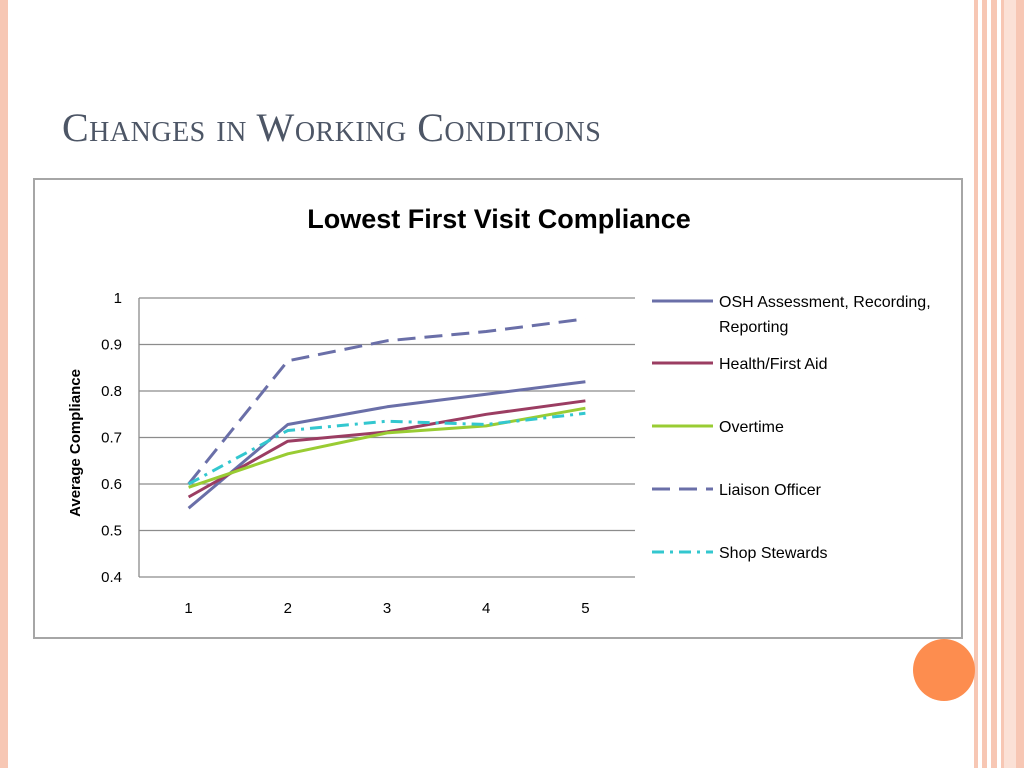 This screenshot has height=768, width=1024. What do you see at coordinates (773, 553) in the screenshot?
I see `legend-label: Shop Stewards` at bounding box center [773, 553].